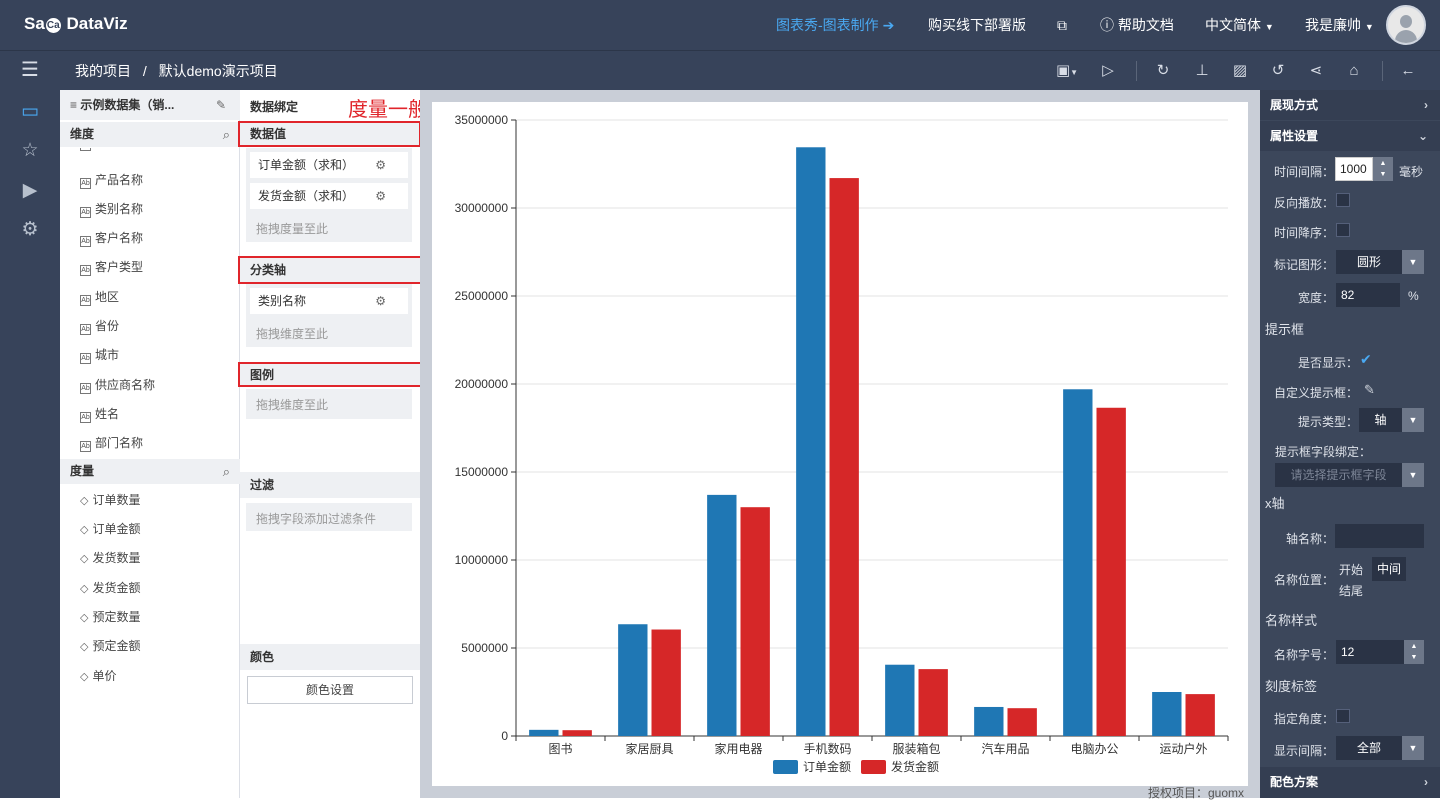  I want to click on buy-offline-link: 购买线下部署版, so click(977, 25).